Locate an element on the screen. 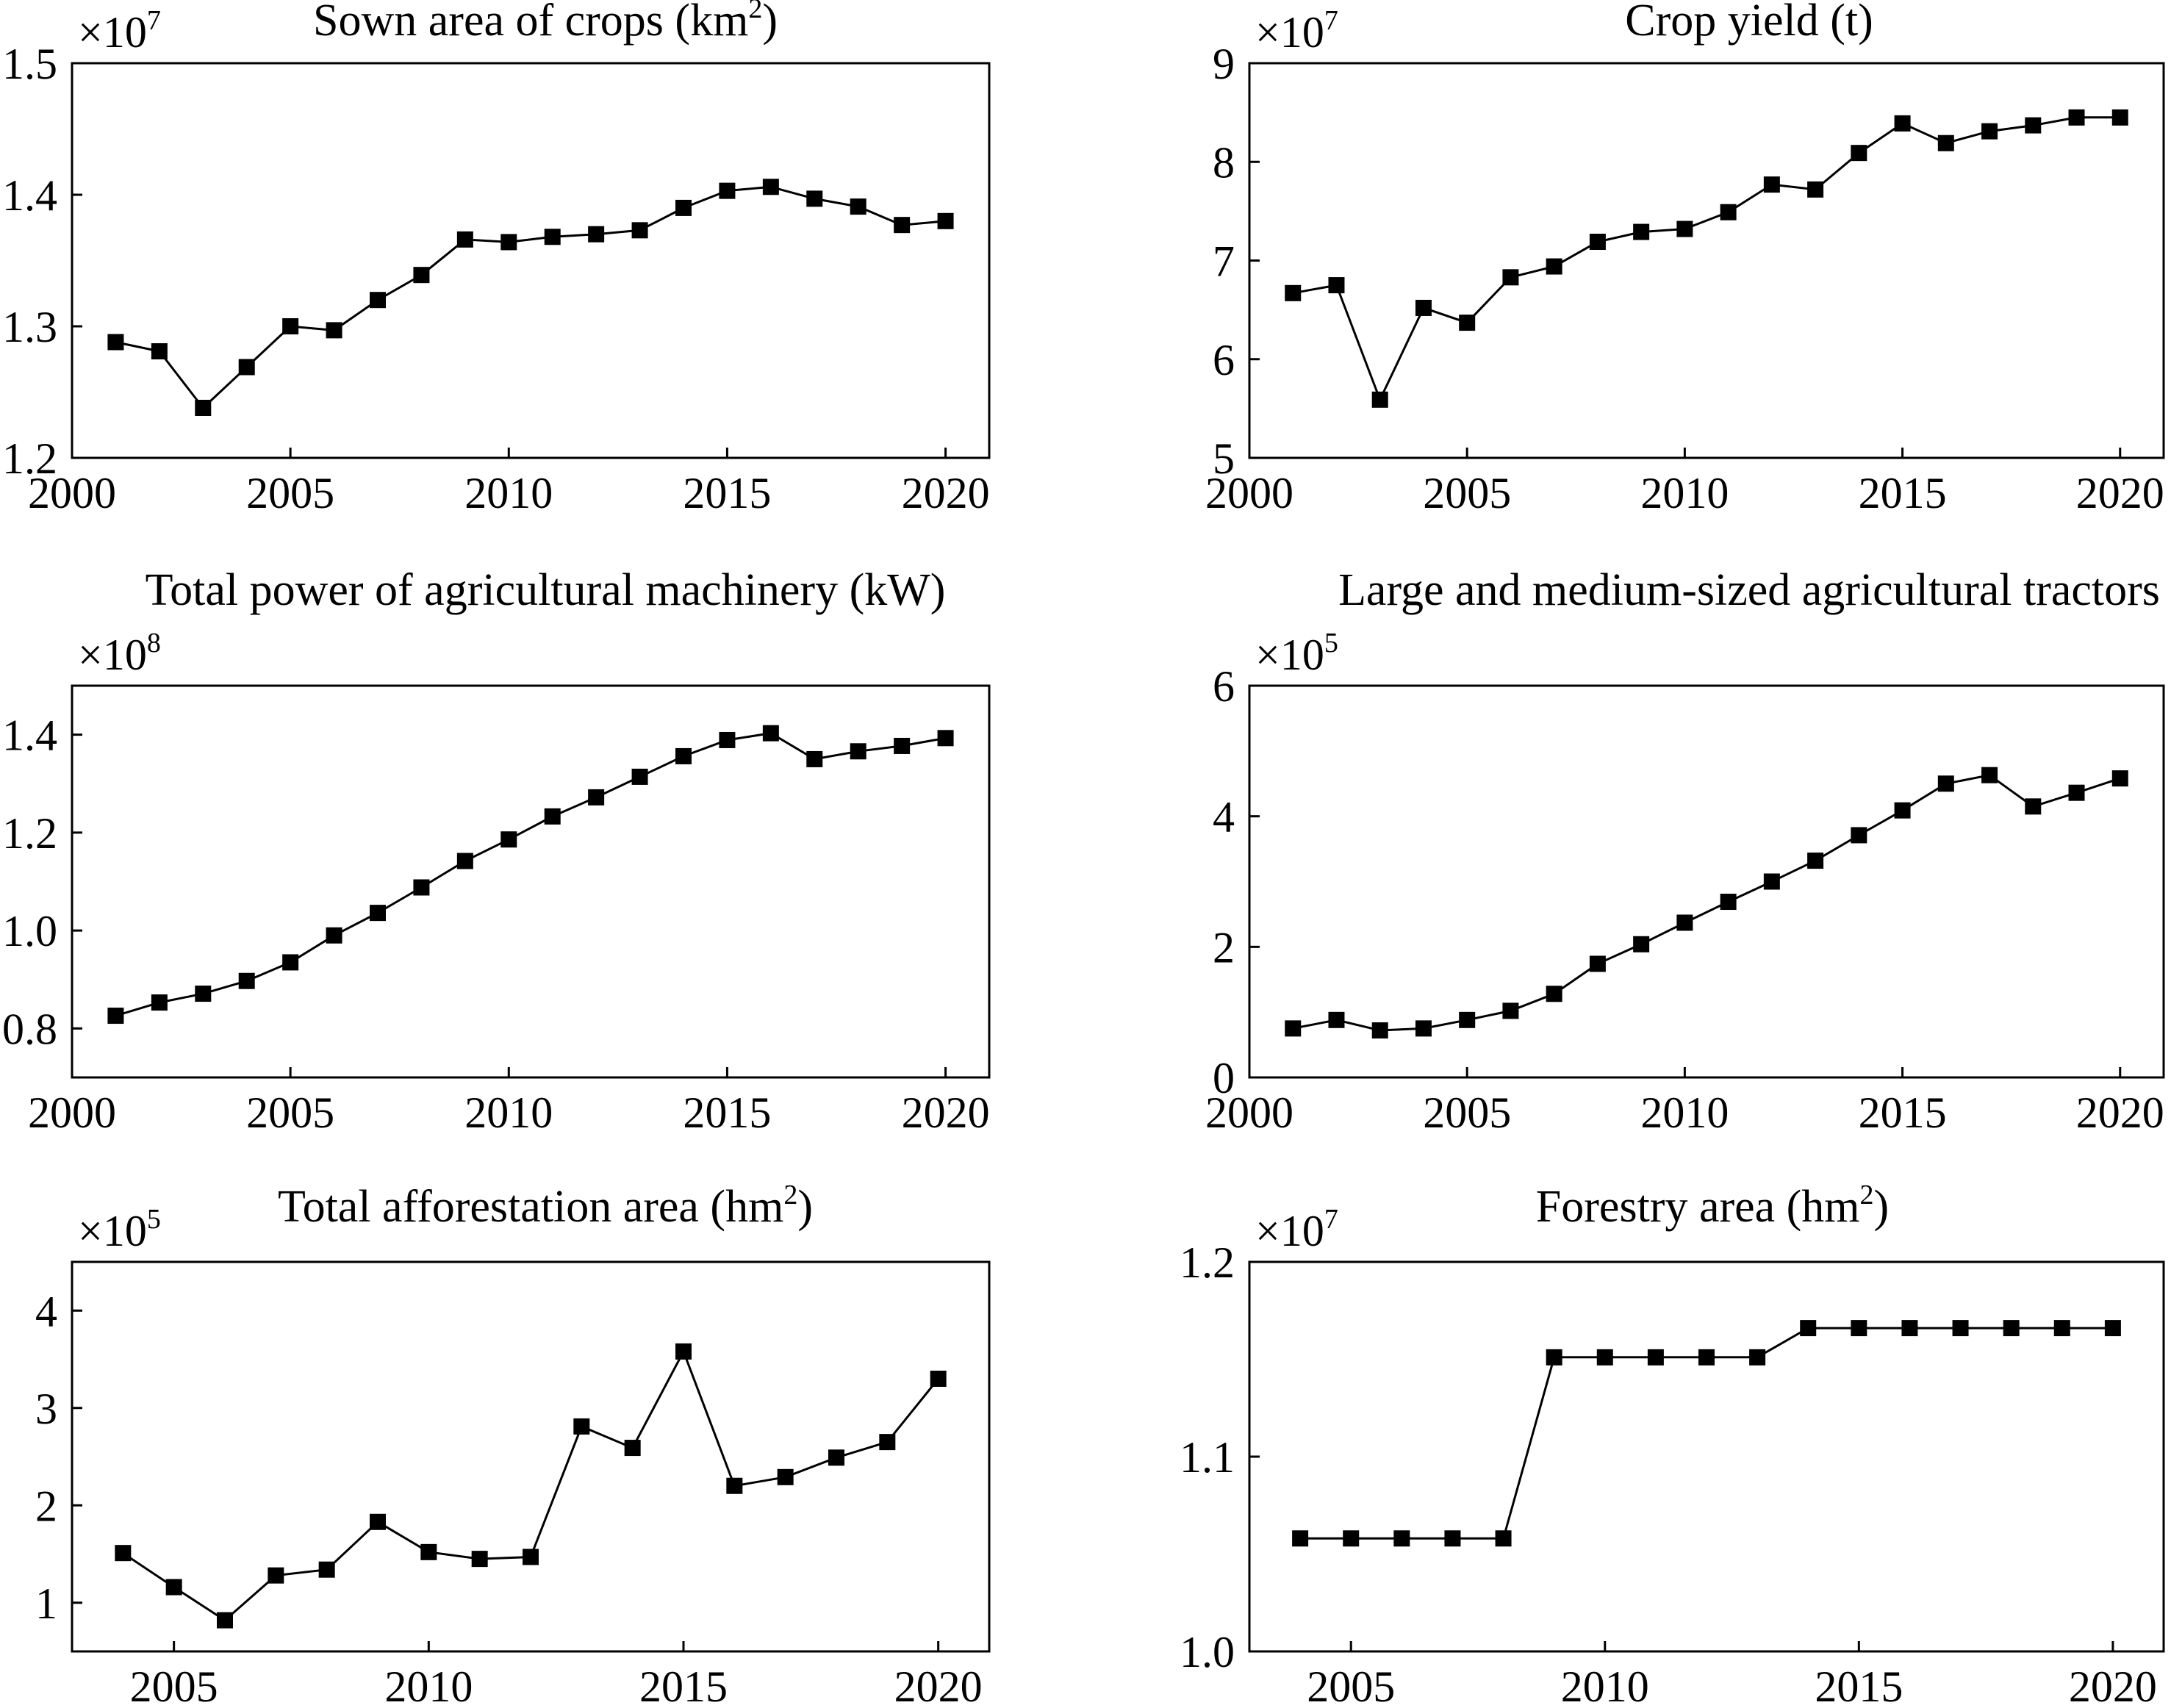  y-tick-label: 0 is located at coordinates (1224, 1078).